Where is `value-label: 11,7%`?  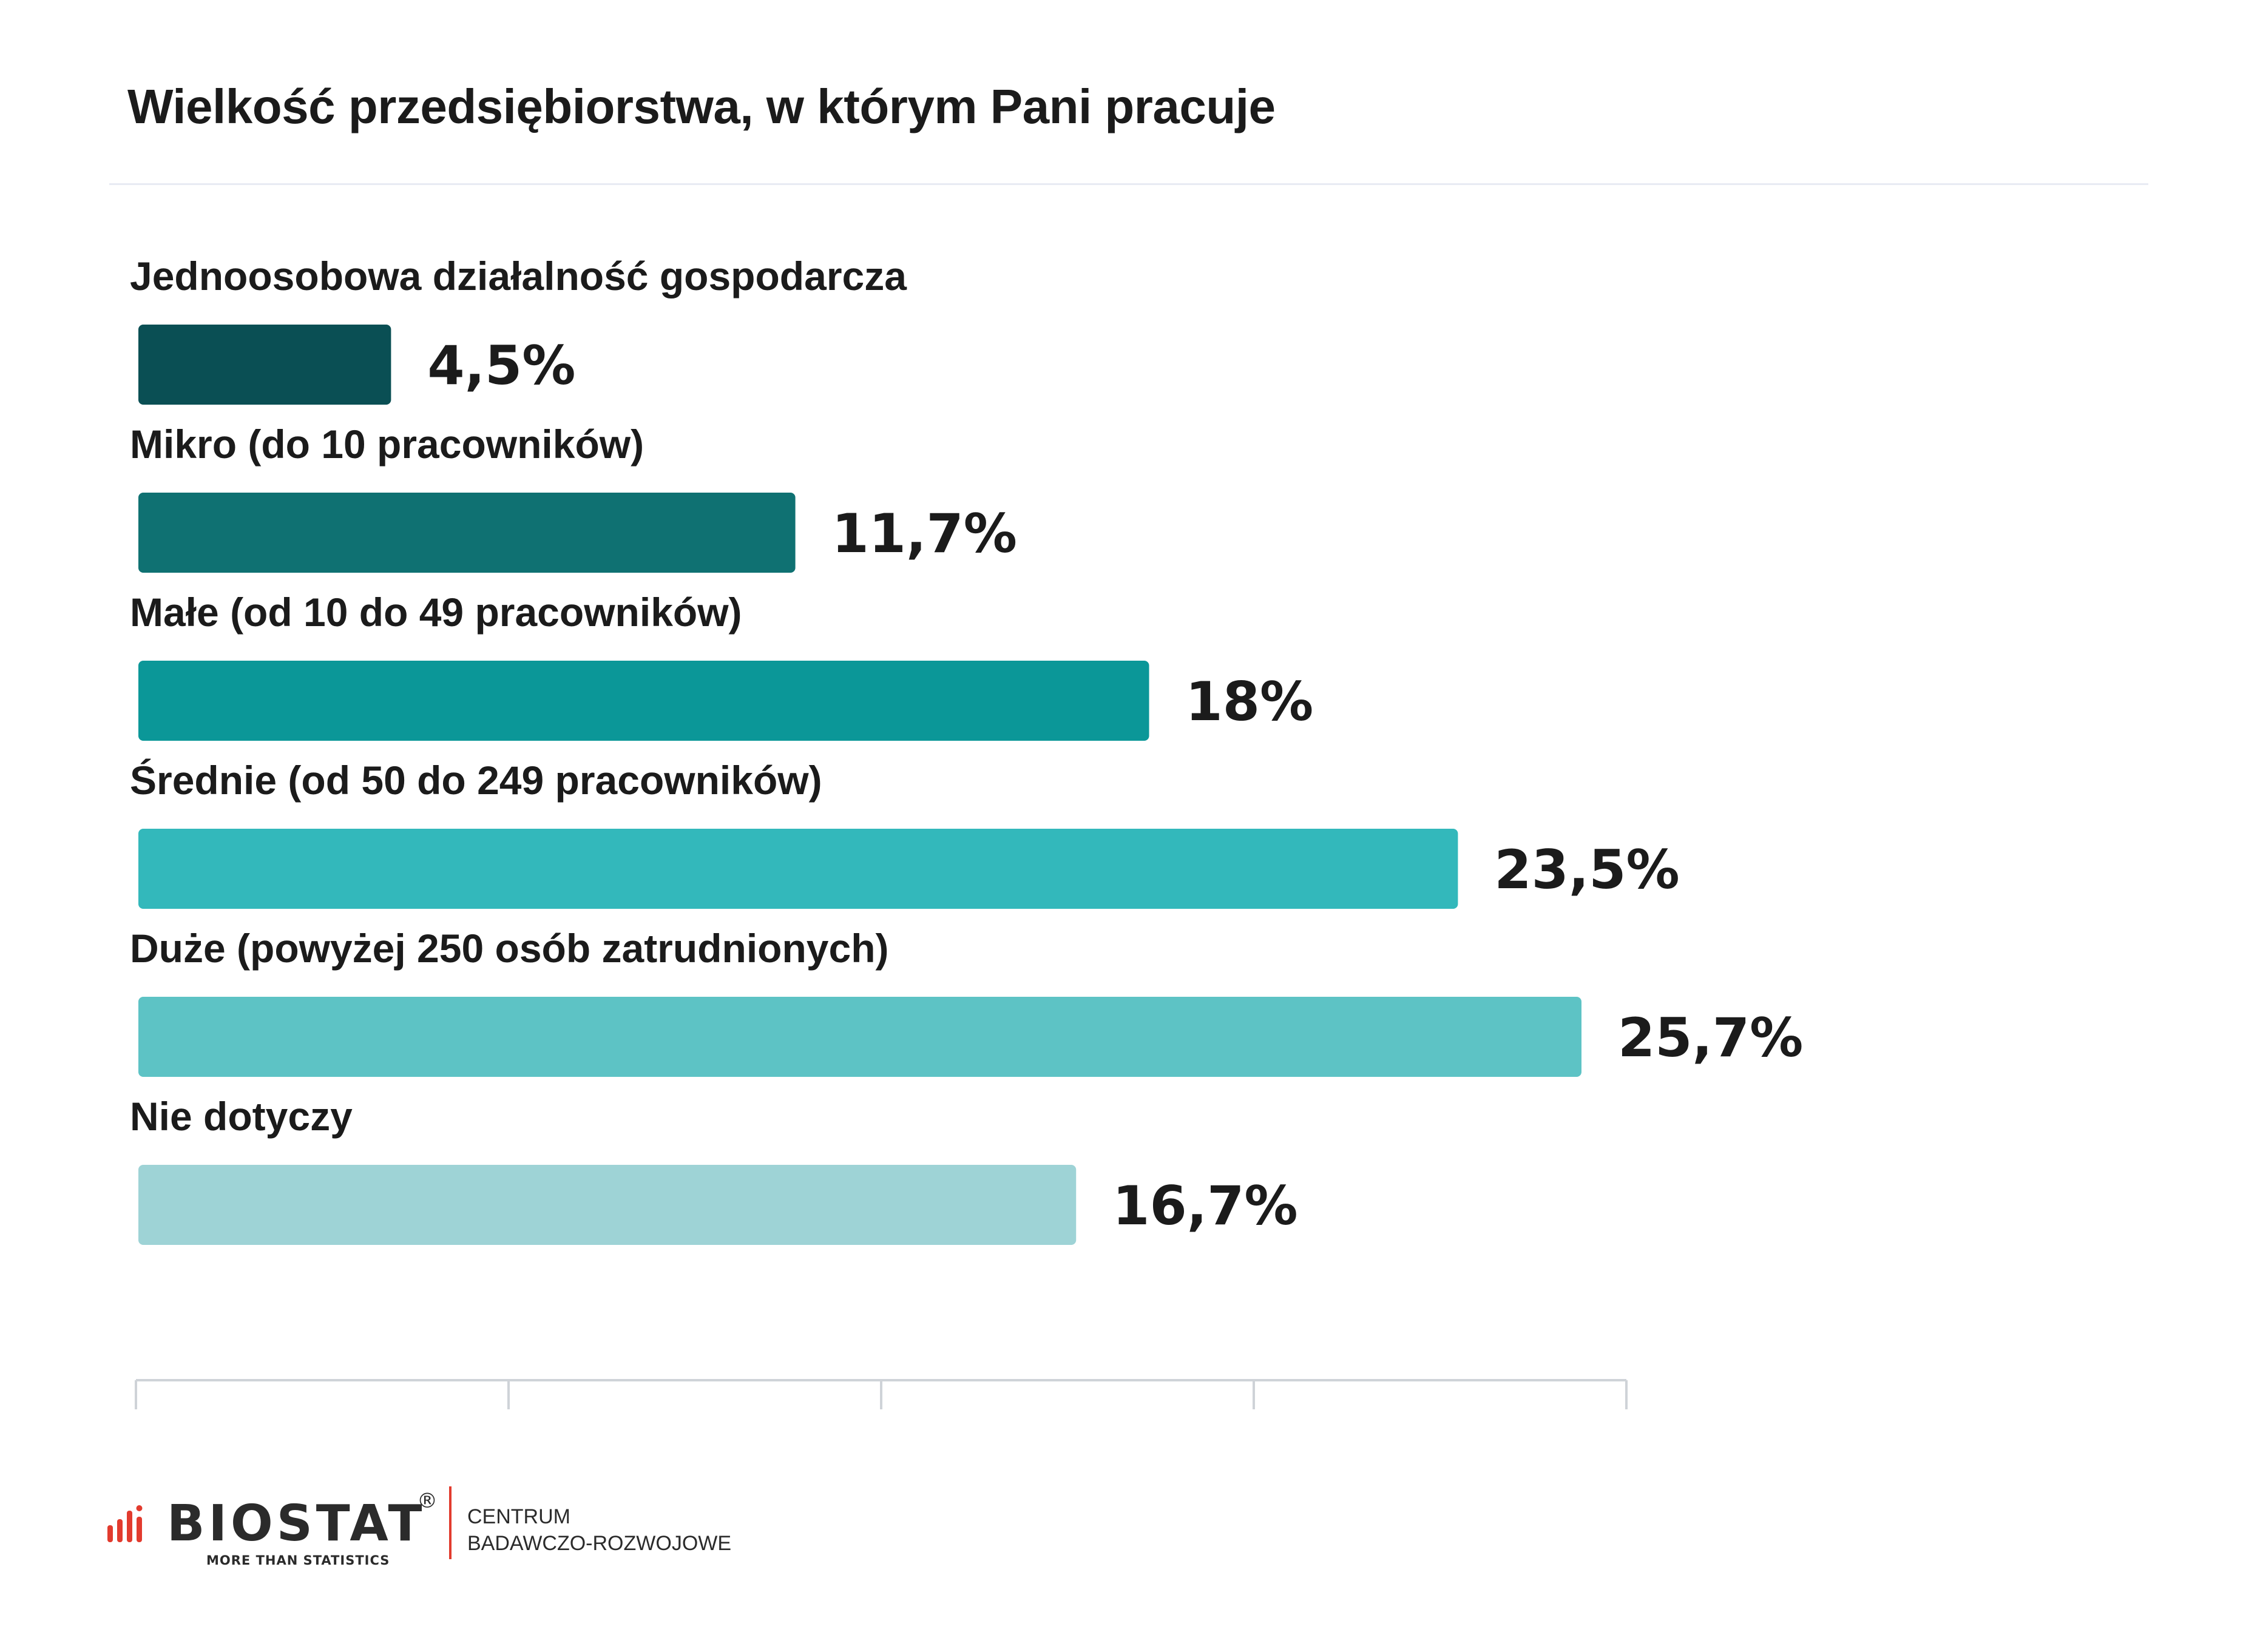 value-label: 11,7% is located at coordinates (924, 533).